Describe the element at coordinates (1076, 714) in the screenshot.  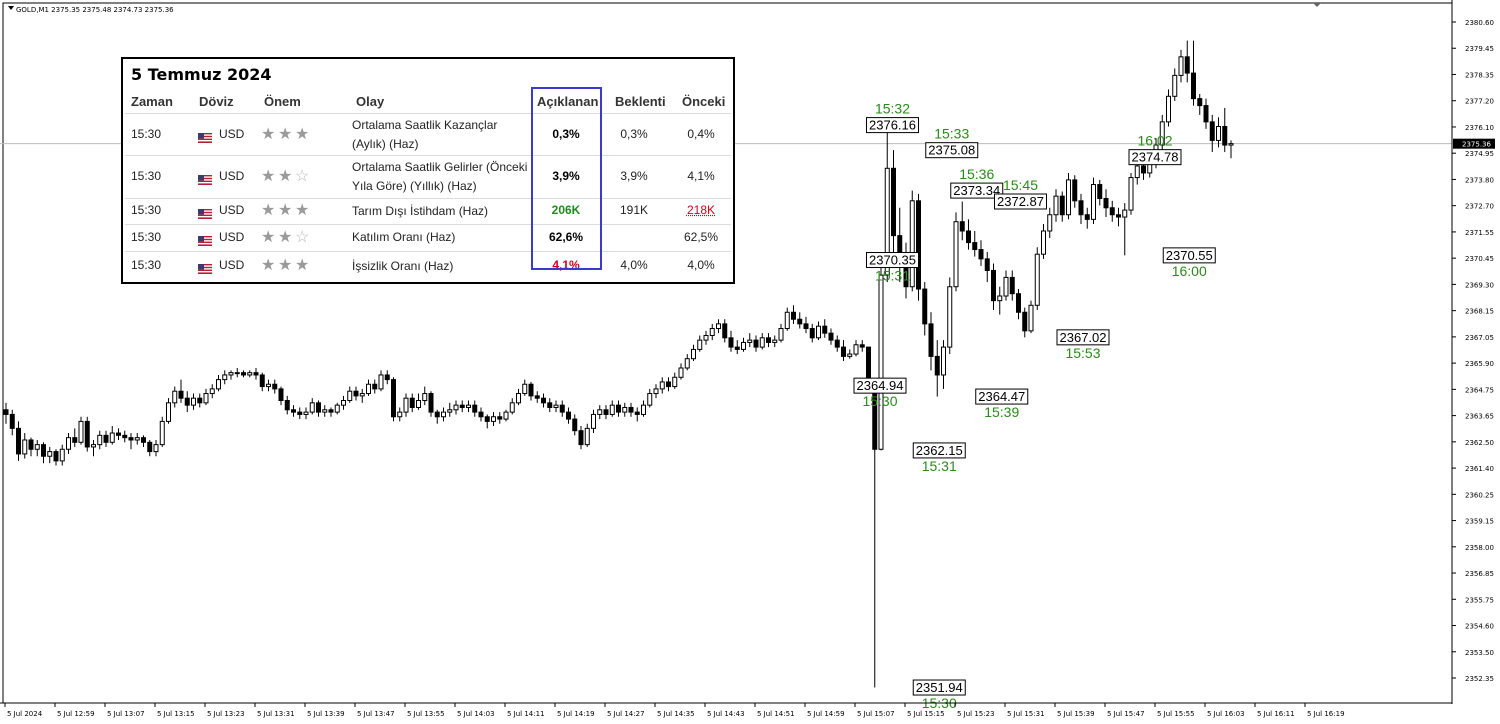
I see `time-tick: 5 Jul 15:39` at that location.